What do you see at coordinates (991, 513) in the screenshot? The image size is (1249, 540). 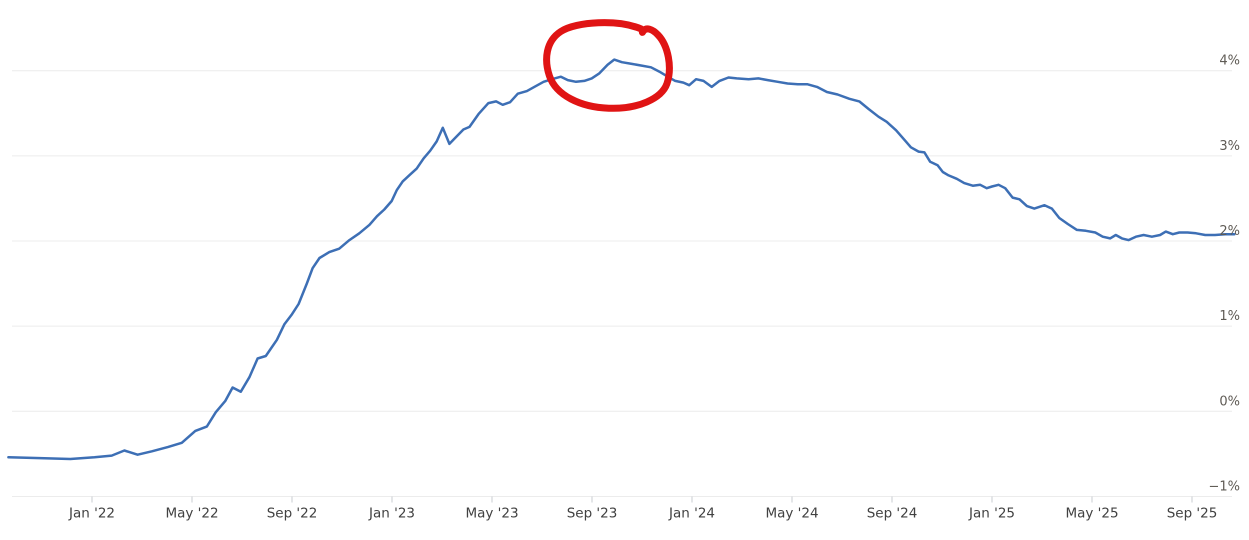 I see `x-axis-label: Jan '25` at bounding box center [991, 513].